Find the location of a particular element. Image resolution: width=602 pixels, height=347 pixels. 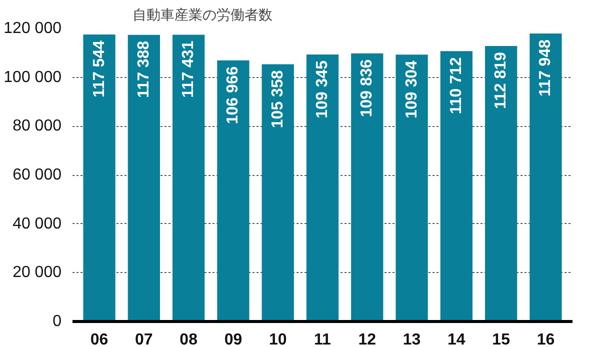

x-tick-label: 11 is located at coordinates (323, 339).